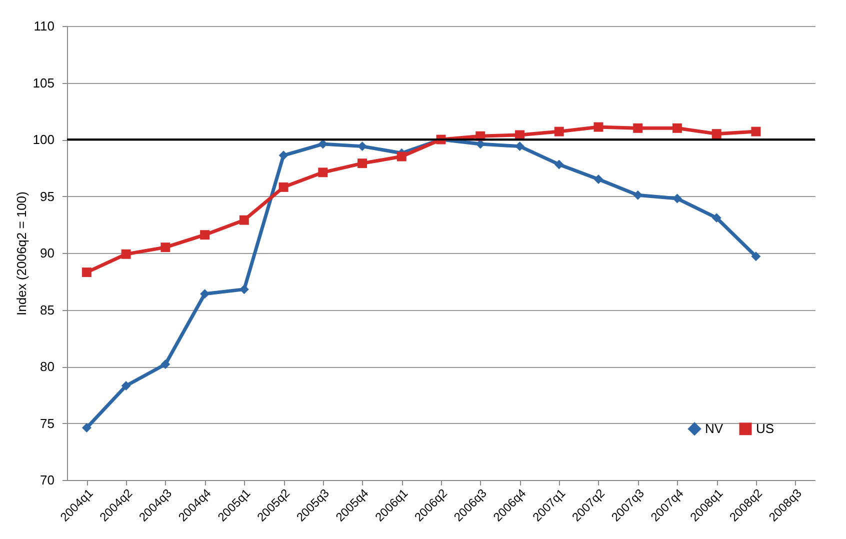  I want to click on y-tick-label: 105, so click(43, 82).